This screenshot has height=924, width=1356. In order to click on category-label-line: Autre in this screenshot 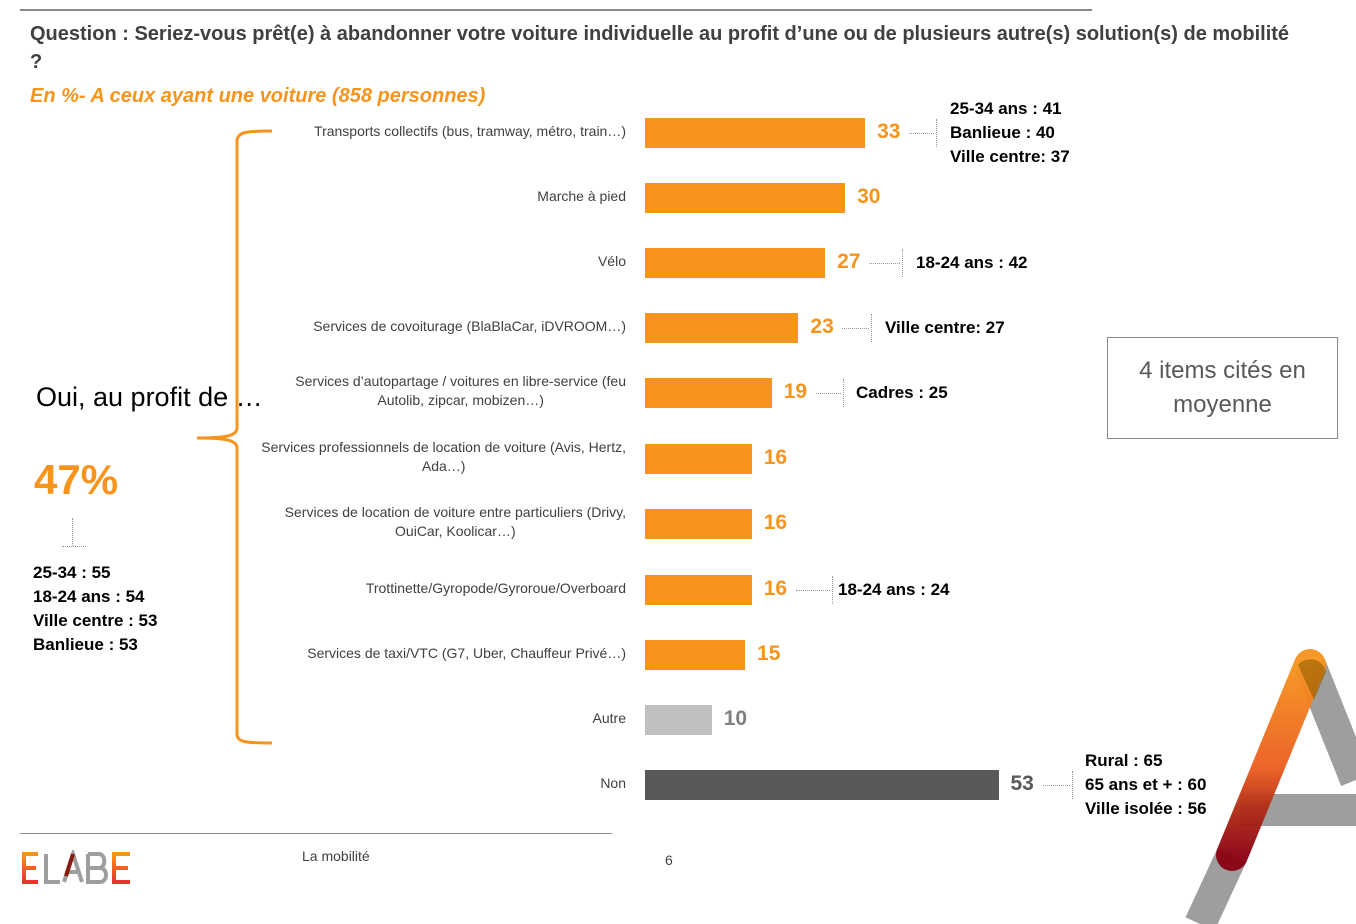, I will do `click(609, 717)`.